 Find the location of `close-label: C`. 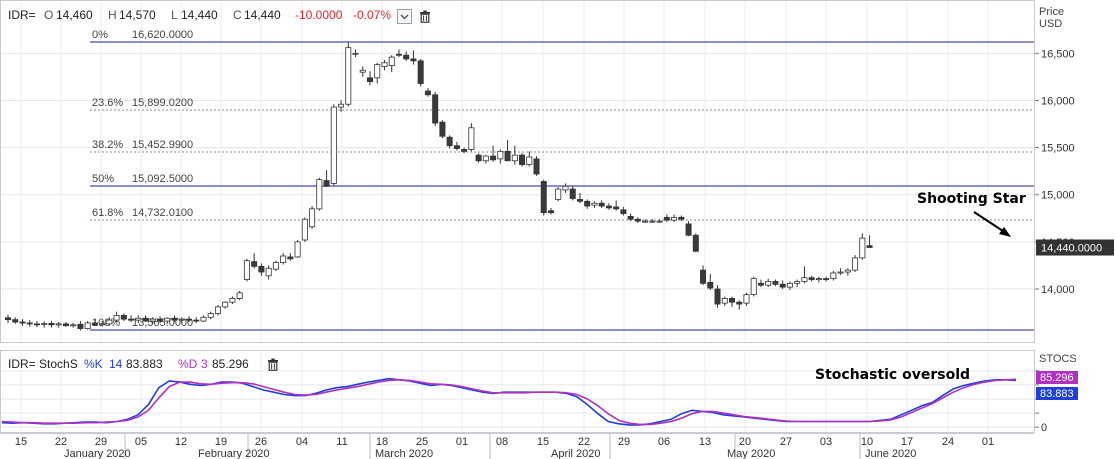

close-label: C is located at coordinates (237, 15).